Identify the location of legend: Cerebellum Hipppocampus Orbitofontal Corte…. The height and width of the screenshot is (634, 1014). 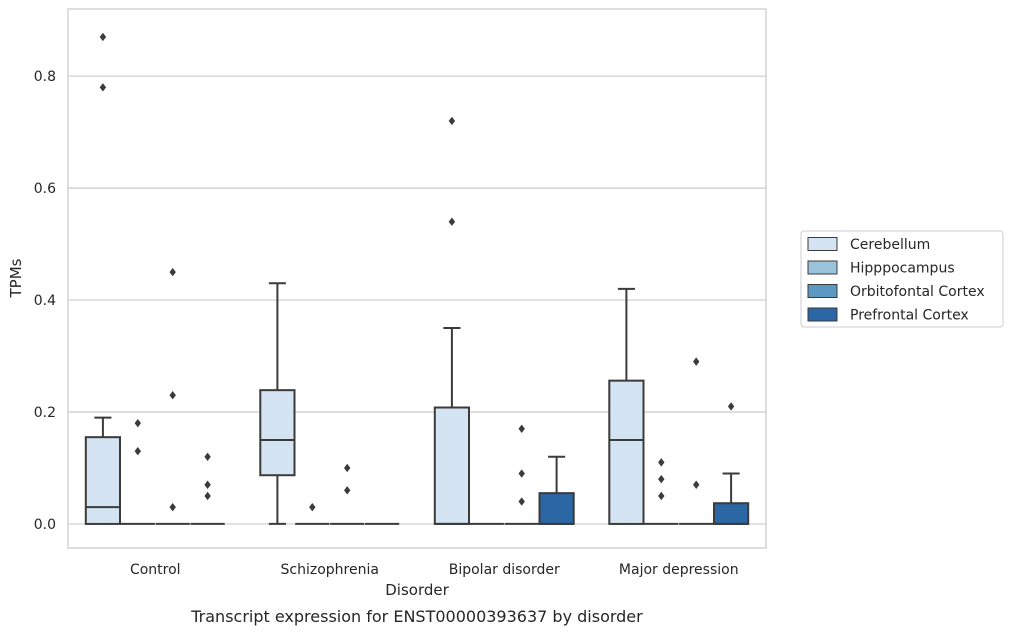
(902, 279).